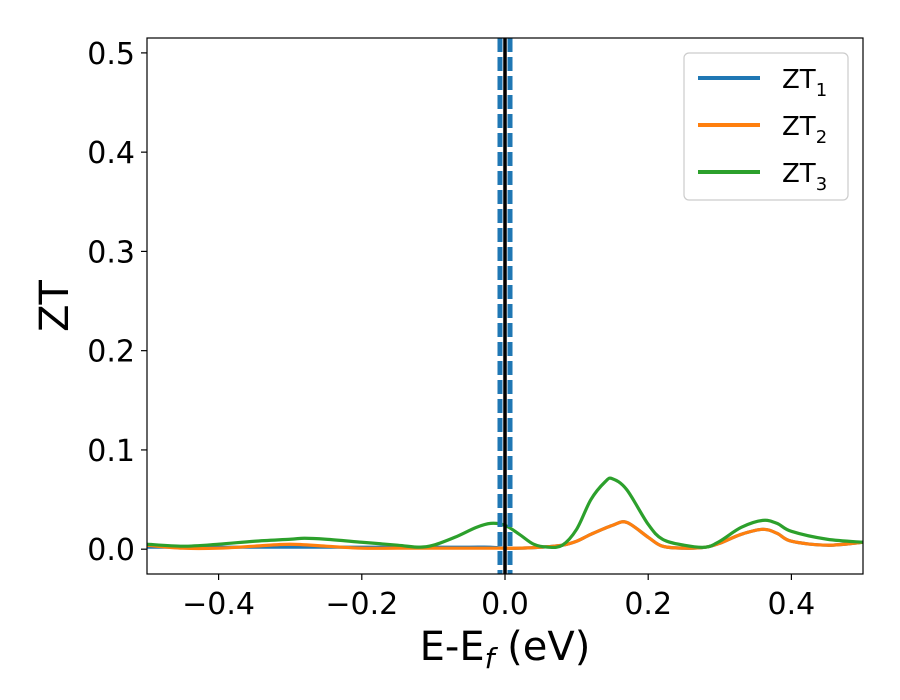 The image size is (900, 700). I want to click on x-axis-title: E-Ef (eV), so click(505, 649).